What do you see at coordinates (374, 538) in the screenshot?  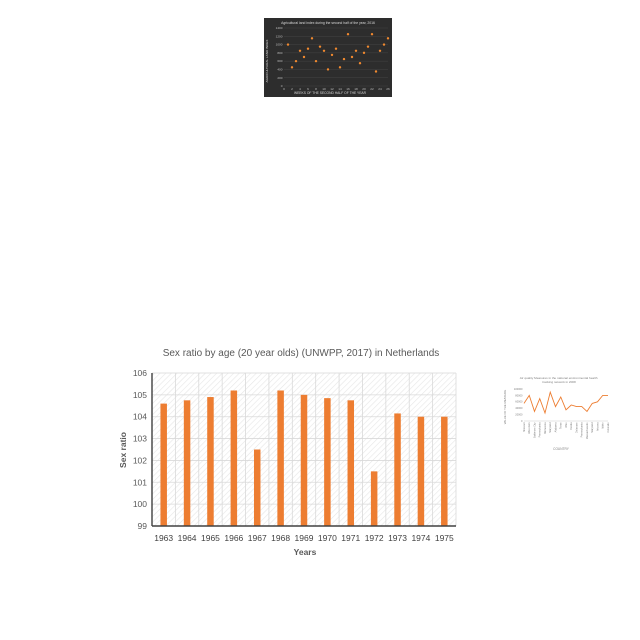 I see `bar-x-tick-label: 1972` at bounding box center [374, 538].